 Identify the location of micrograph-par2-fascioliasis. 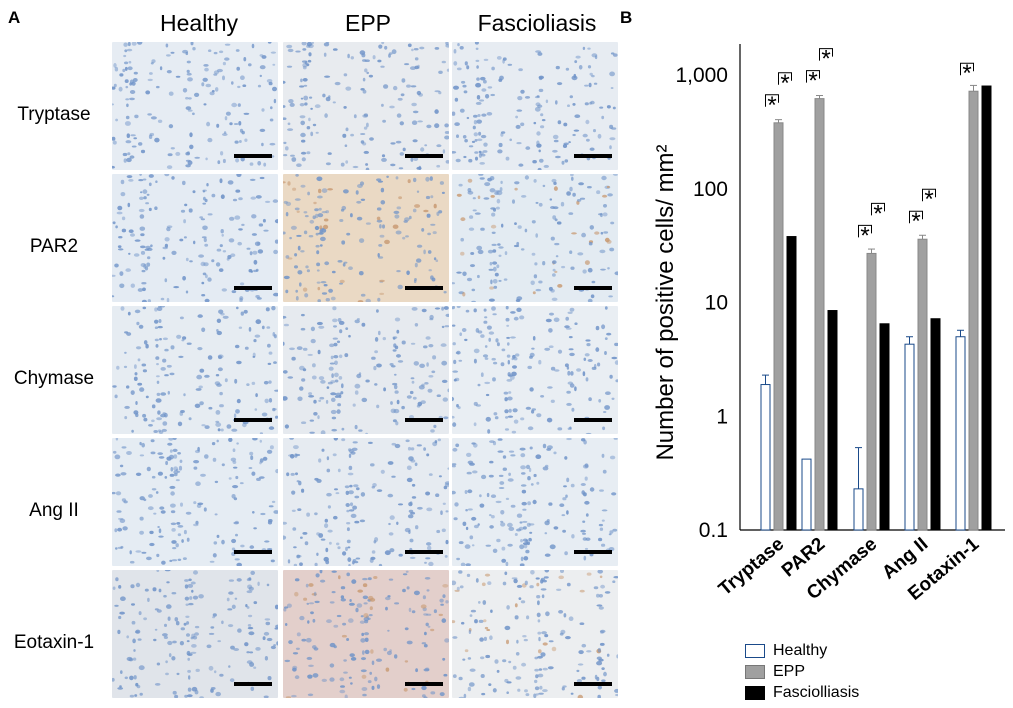
(535, 238).